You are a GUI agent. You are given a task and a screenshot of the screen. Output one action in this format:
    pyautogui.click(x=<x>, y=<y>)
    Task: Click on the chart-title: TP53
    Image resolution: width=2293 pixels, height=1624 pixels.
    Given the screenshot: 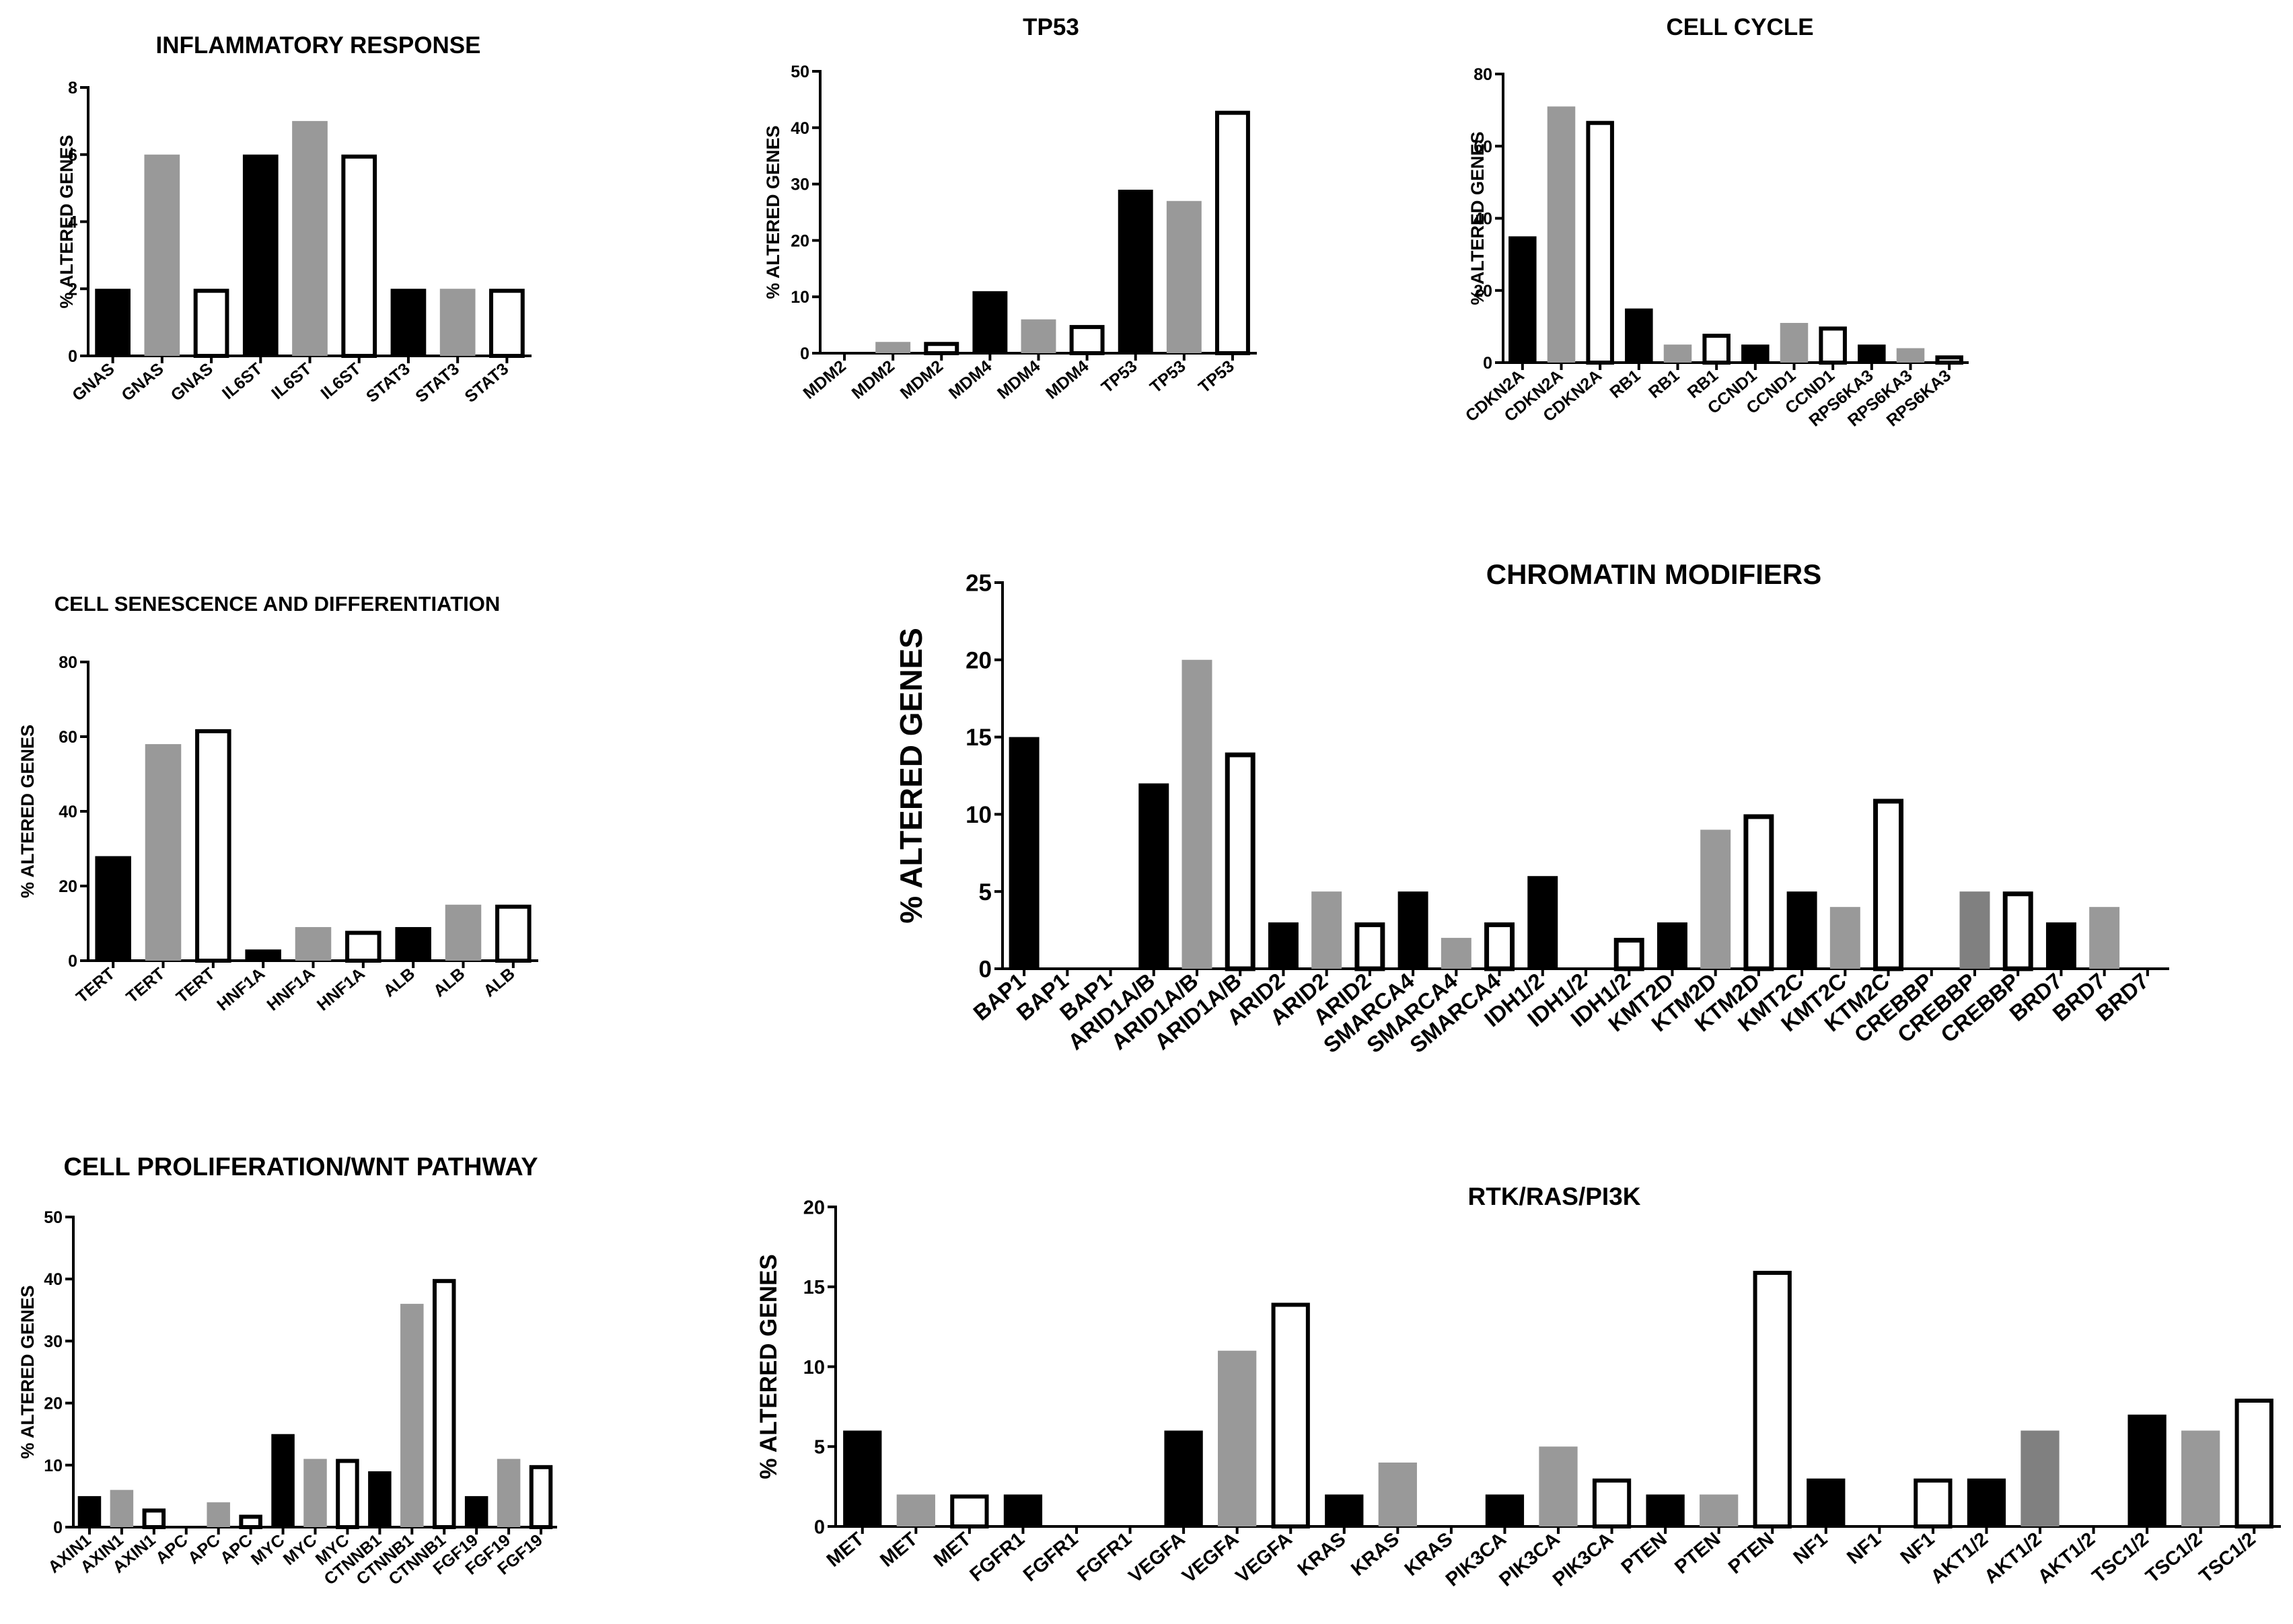 What is the action you would take?
    pyautogui.click(x=1051, y=27)
    